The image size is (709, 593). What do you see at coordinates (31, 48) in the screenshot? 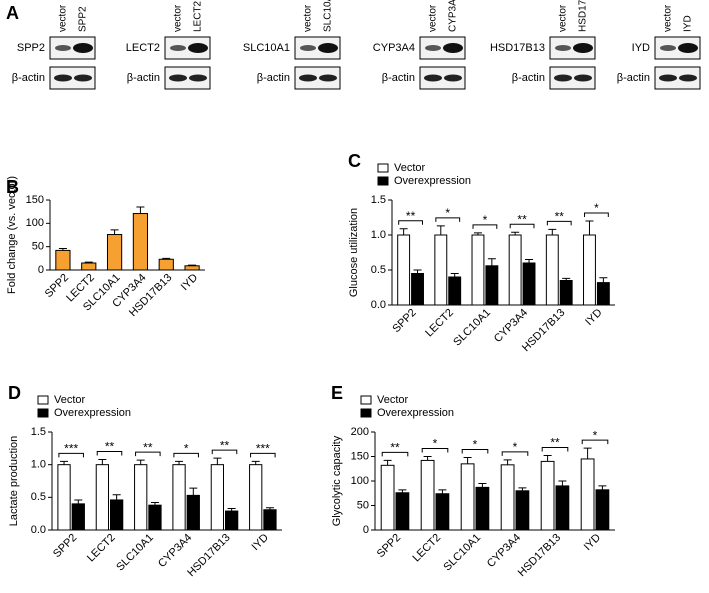
I see `blot-label: SPP2` at bounding box center [31, 48].